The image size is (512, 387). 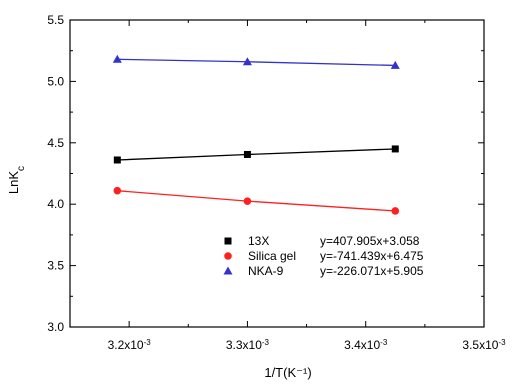 What do you see at coordinates (287, 372) in the screenshot?
I see `x-axis-label: 1/T(K⁻¹)` at bounding box center [287, 372].